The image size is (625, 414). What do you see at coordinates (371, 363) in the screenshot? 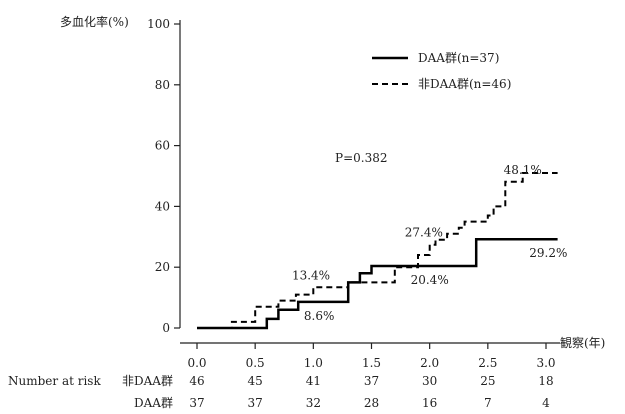
I see `x-tick-label: 1.5` at bounding box center [371, 363].